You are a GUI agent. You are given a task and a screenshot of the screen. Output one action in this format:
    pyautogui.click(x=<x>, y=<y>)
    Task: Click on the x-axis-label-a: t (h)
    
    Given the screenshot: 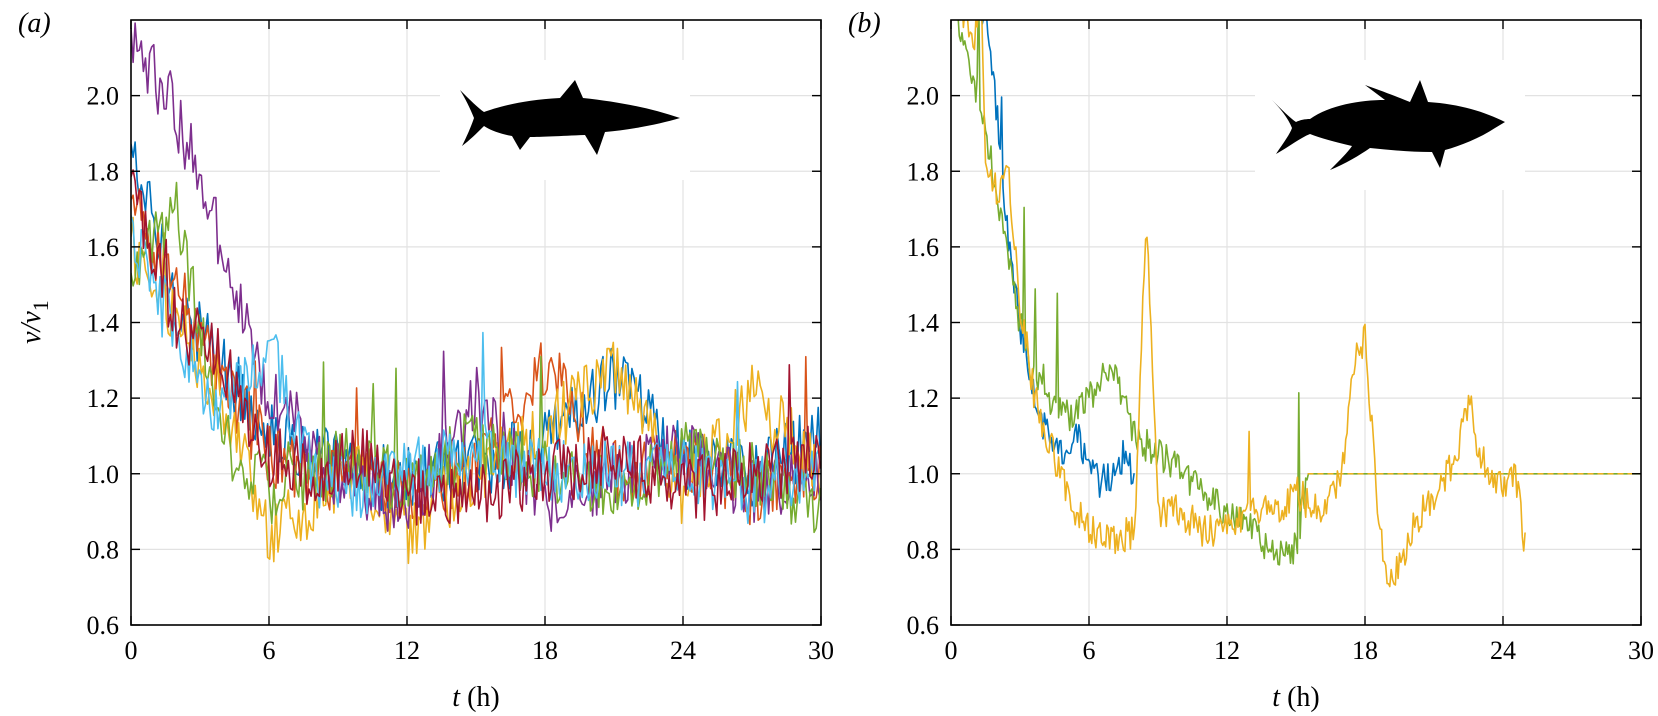 What is the action you would take?
    pyautogui.click(x=475, y=697)
    